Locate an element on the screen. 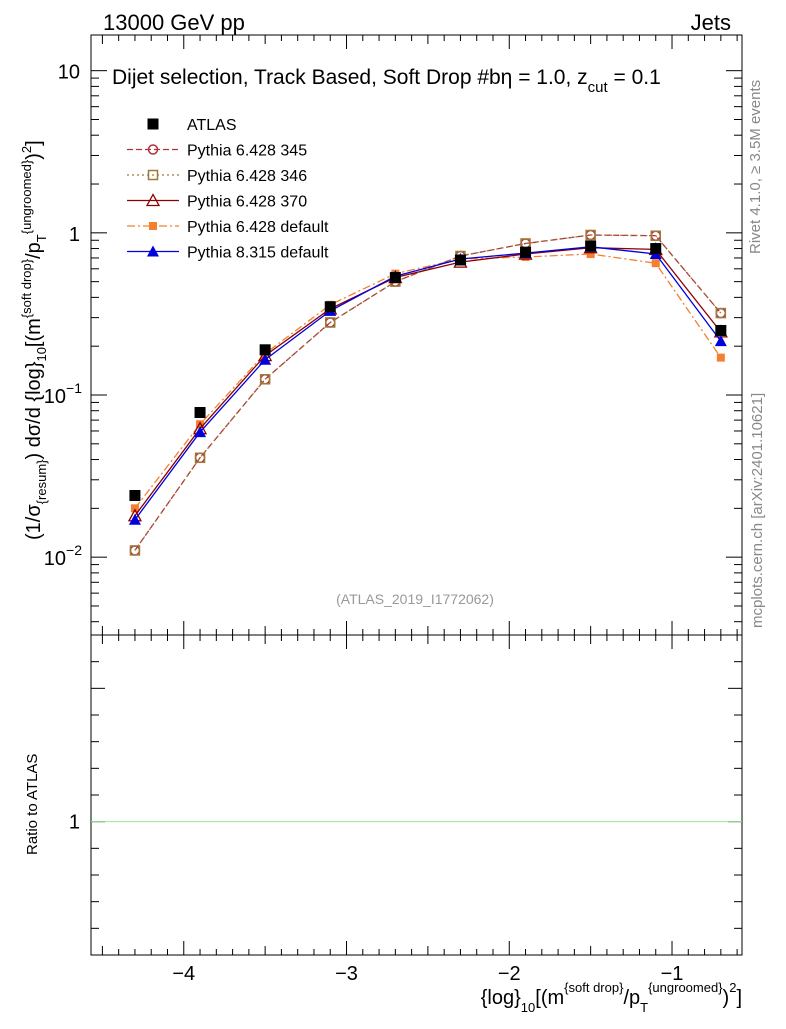  y-axis-label-ratio: Ratio to ATLAS is located at coordinates (32, 804).